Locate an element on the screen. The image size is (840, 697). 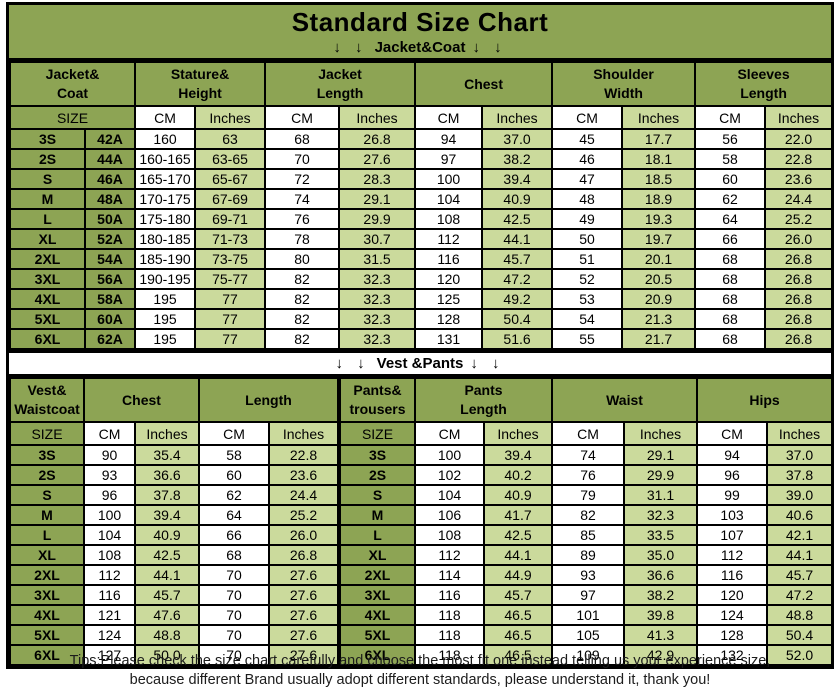
cm-value-cell: 58 is located at coordinates (730, 159).